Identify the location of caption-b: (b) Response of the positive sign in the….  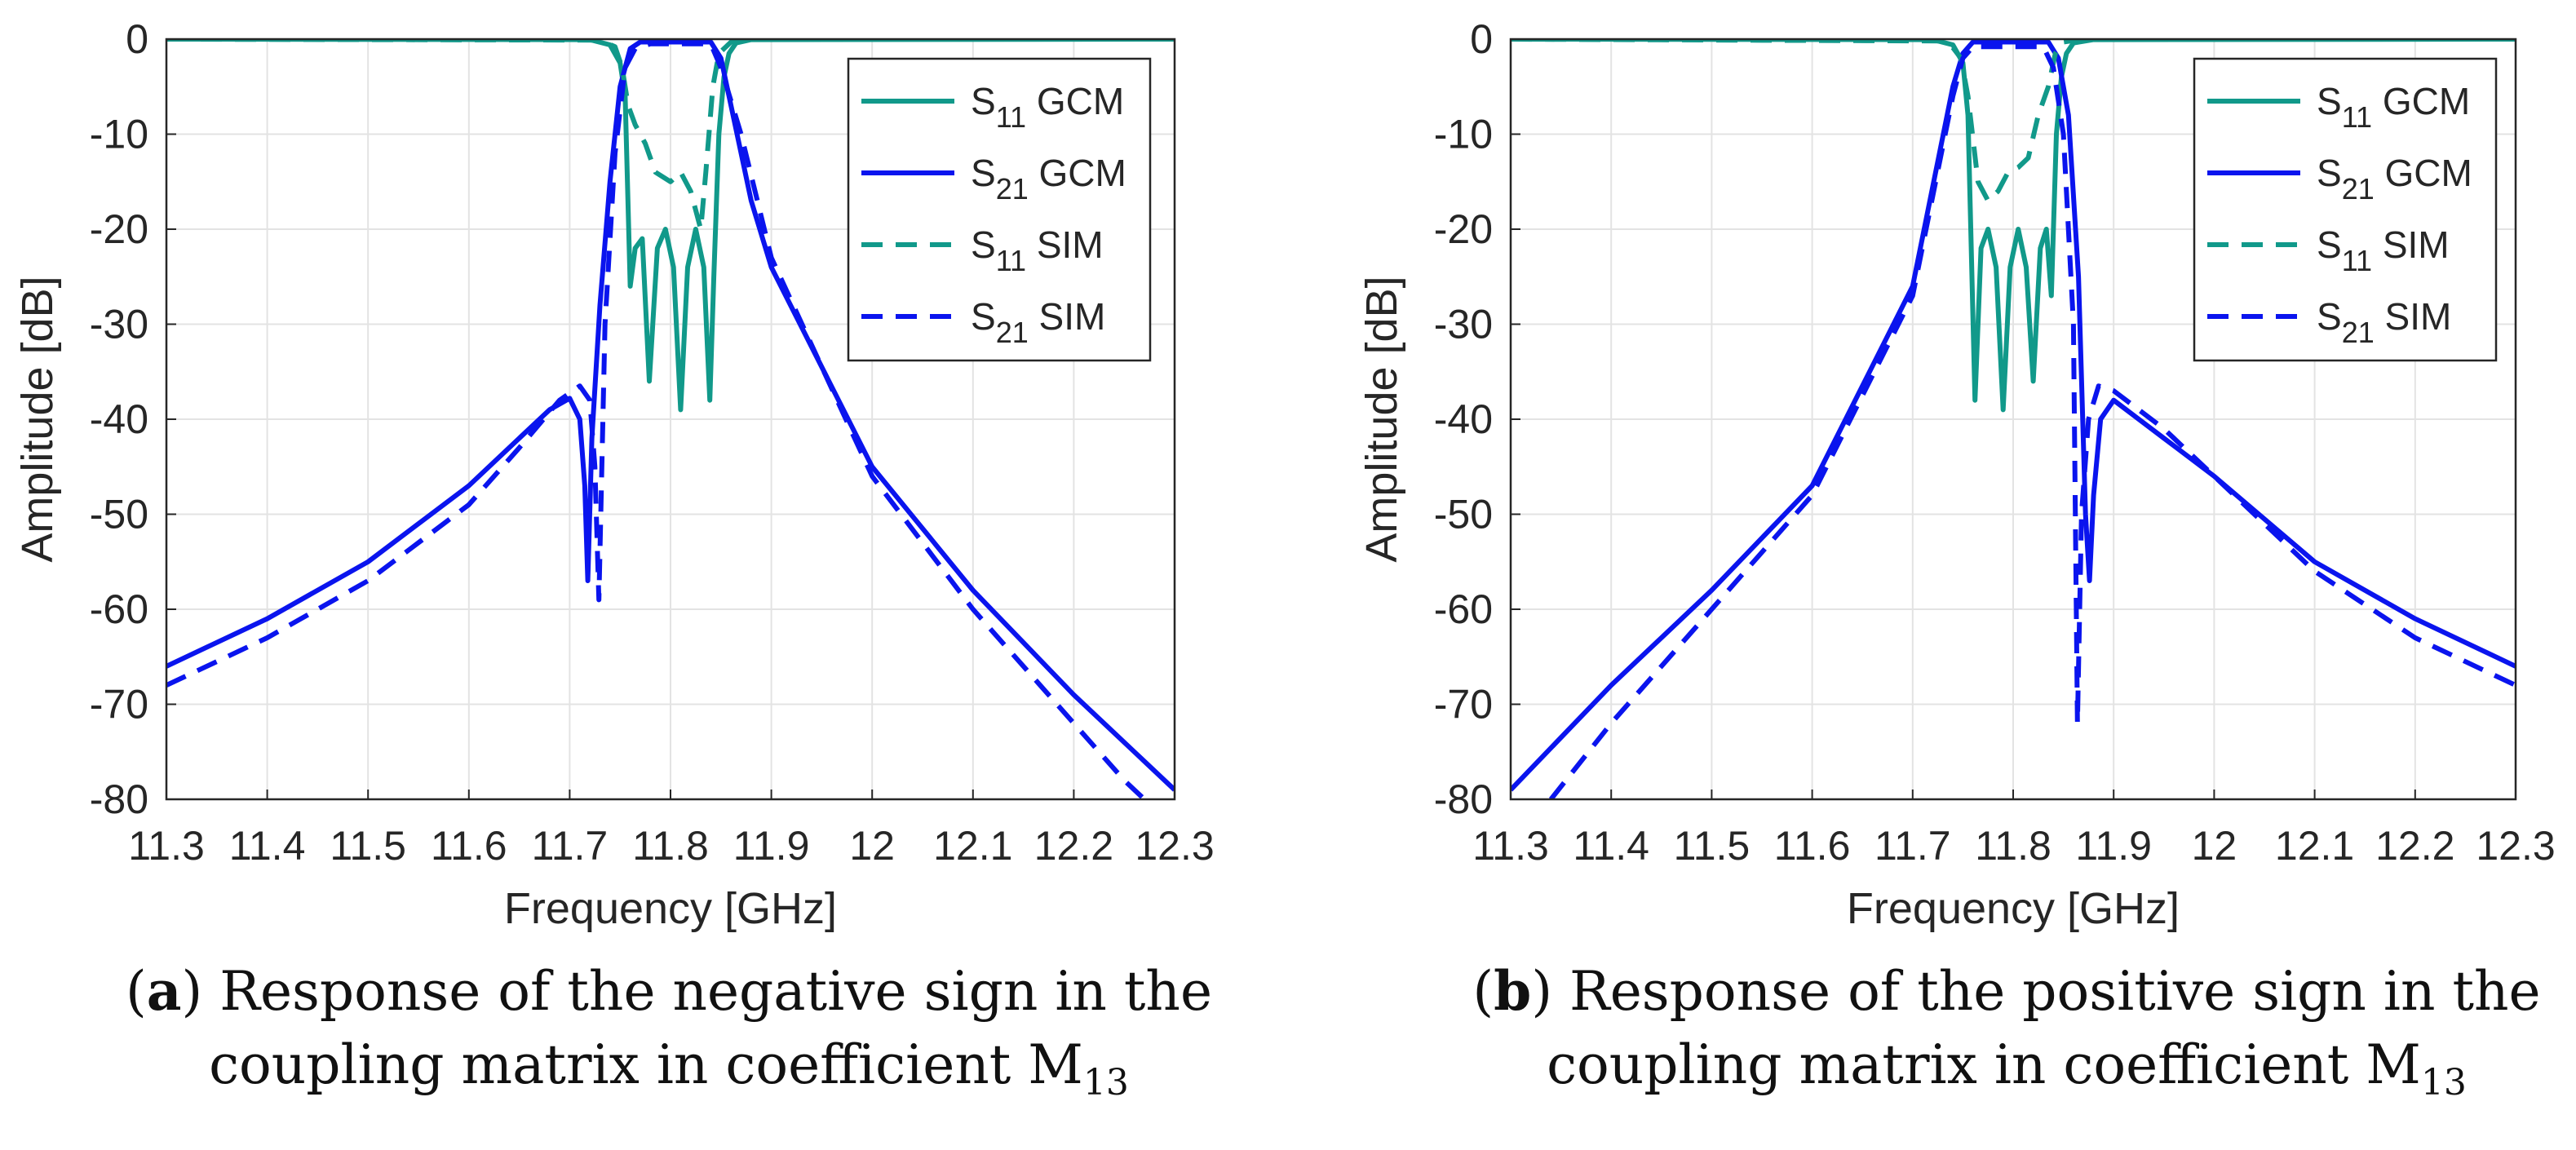
(2006, 1031).